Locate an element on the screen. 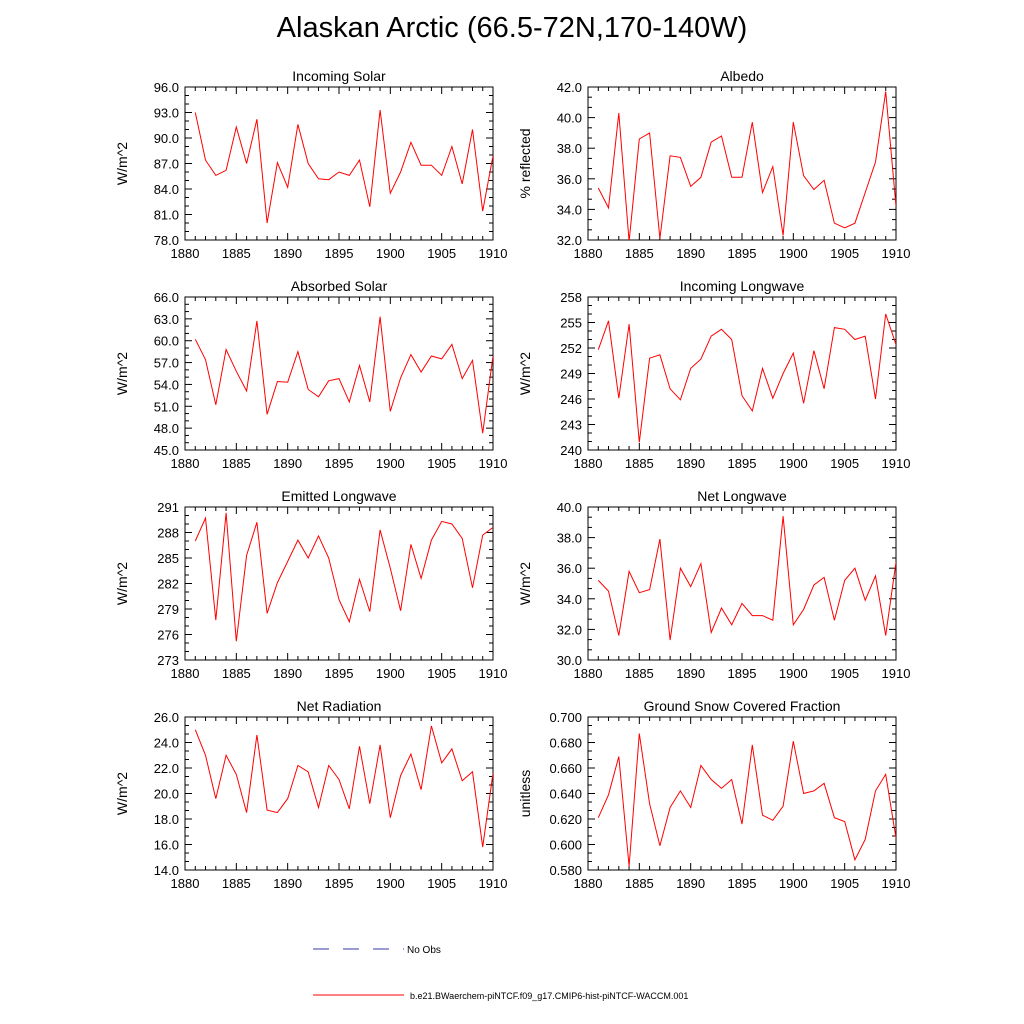 Image resolution: width=1024 pixels, height=1024 pixels. y-tick-label: 45.0 is located at coordinates (166, 450).